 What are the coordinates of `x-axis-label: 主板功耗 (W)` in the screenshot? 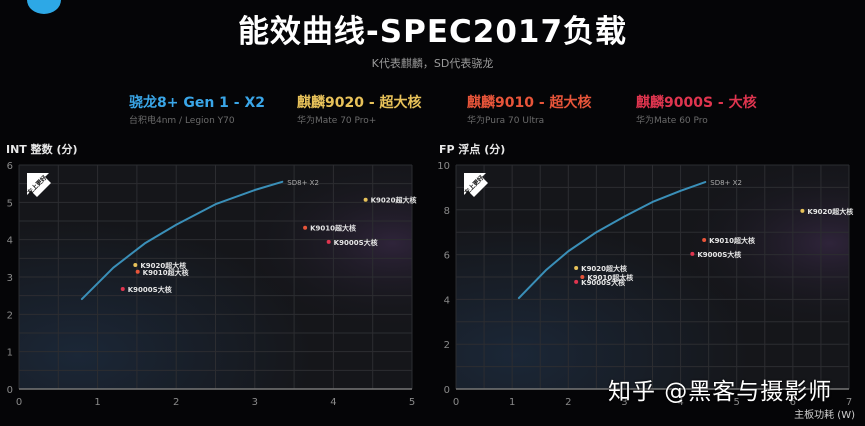 It's located at (824, 415).